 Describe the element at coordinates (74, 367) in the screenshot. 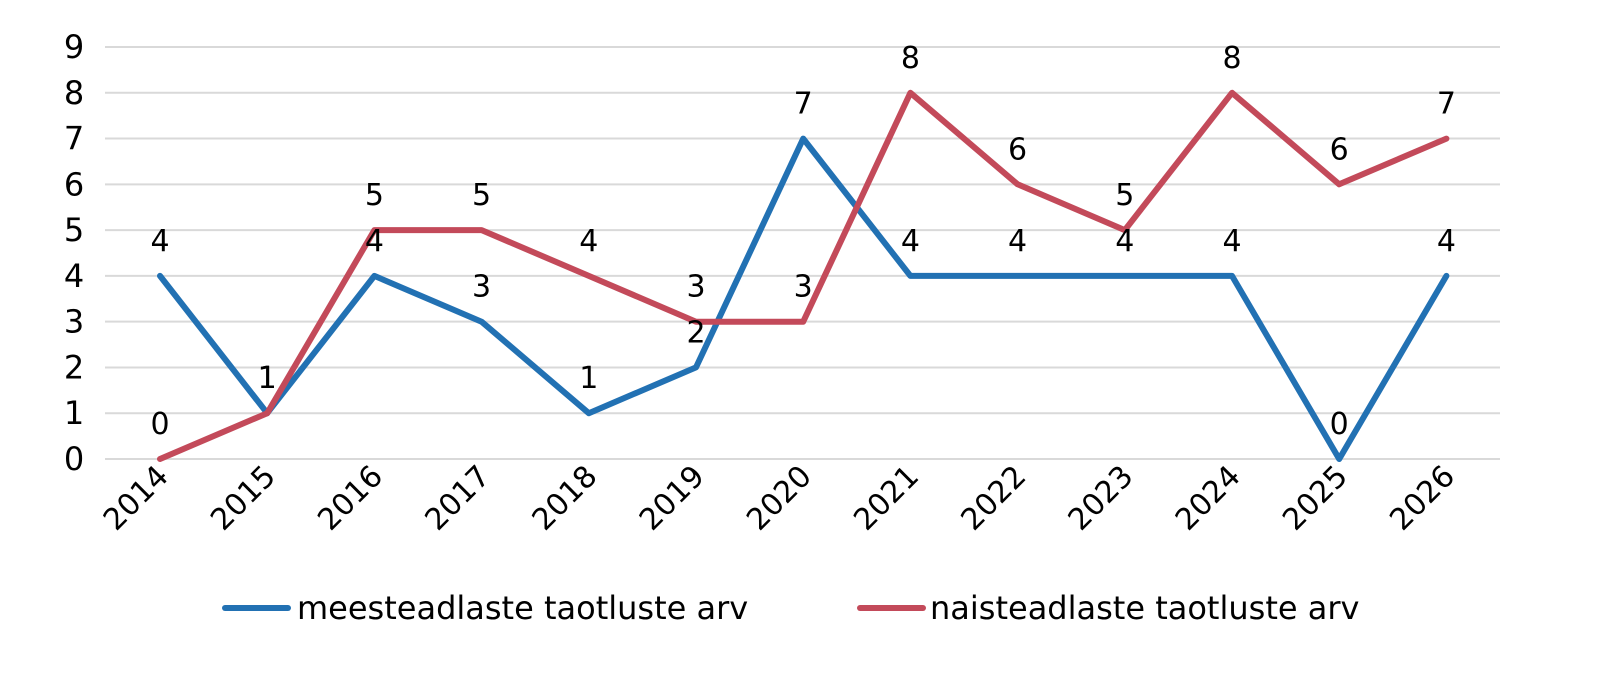

I see `y-tick-label: 2` at that location.